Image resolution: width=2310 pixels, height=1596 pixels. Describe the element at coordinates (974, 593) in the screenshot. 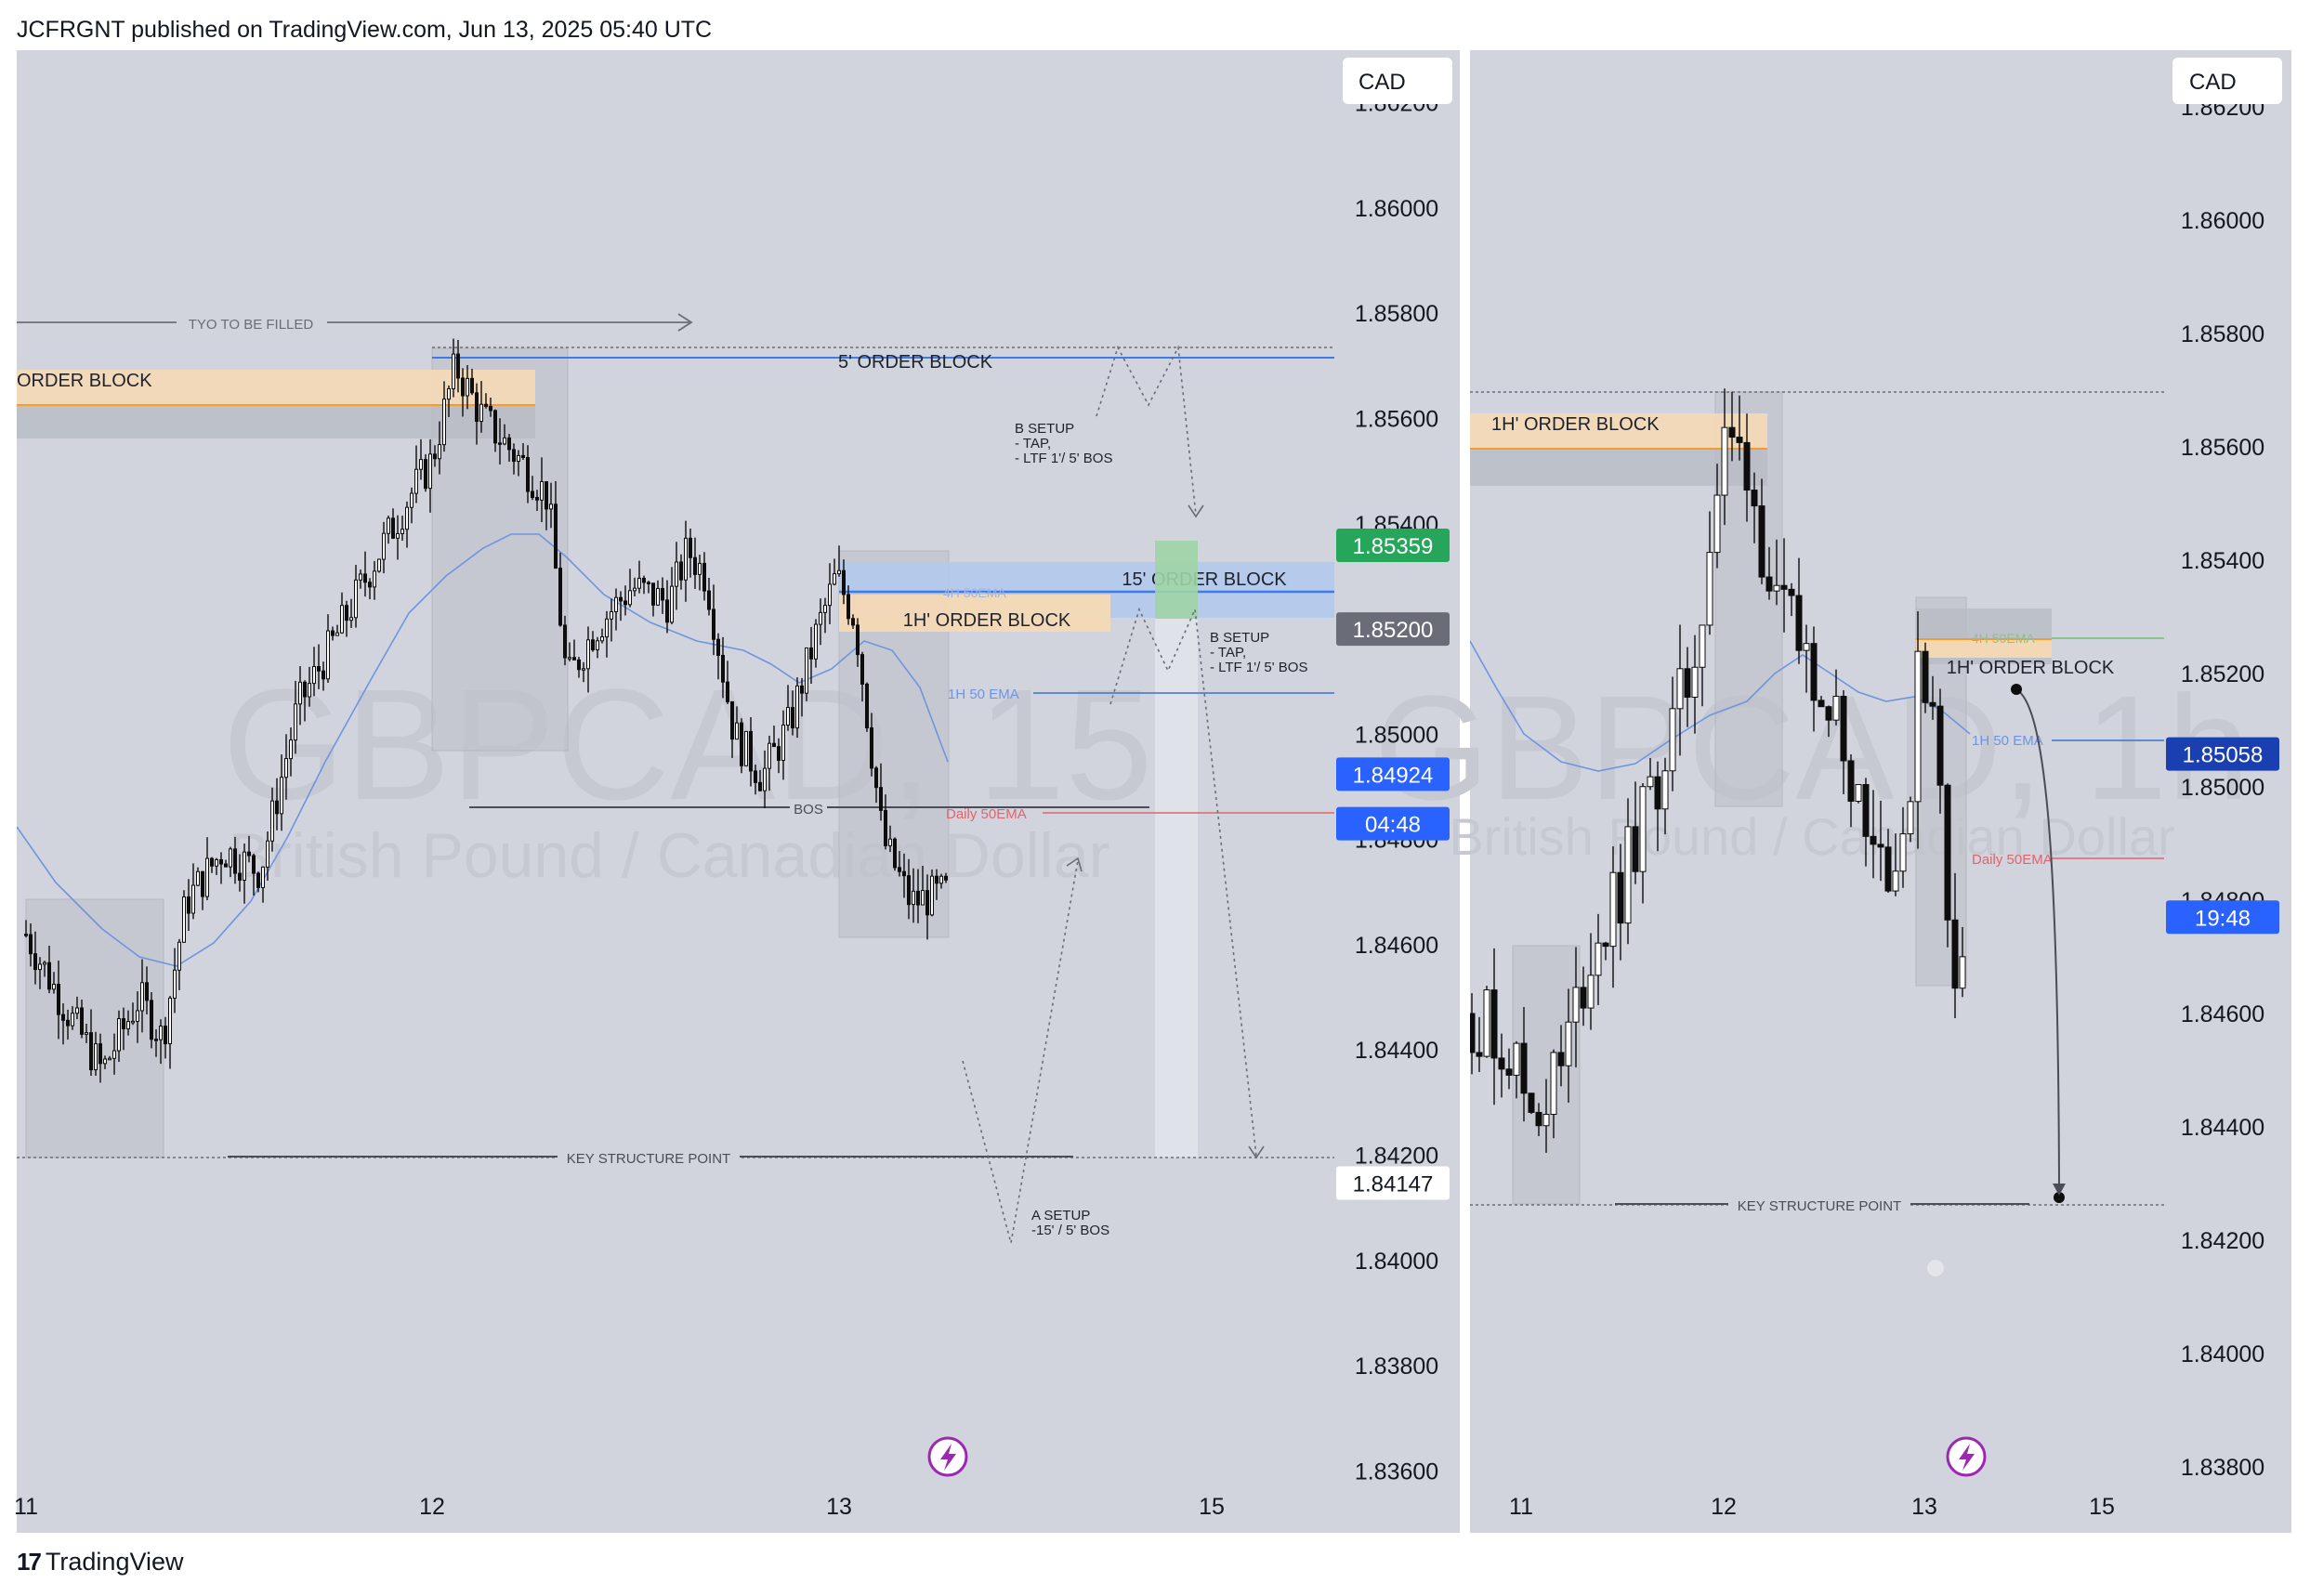

I see `four-hour-ema-label: 4H 50EMA` at that location.